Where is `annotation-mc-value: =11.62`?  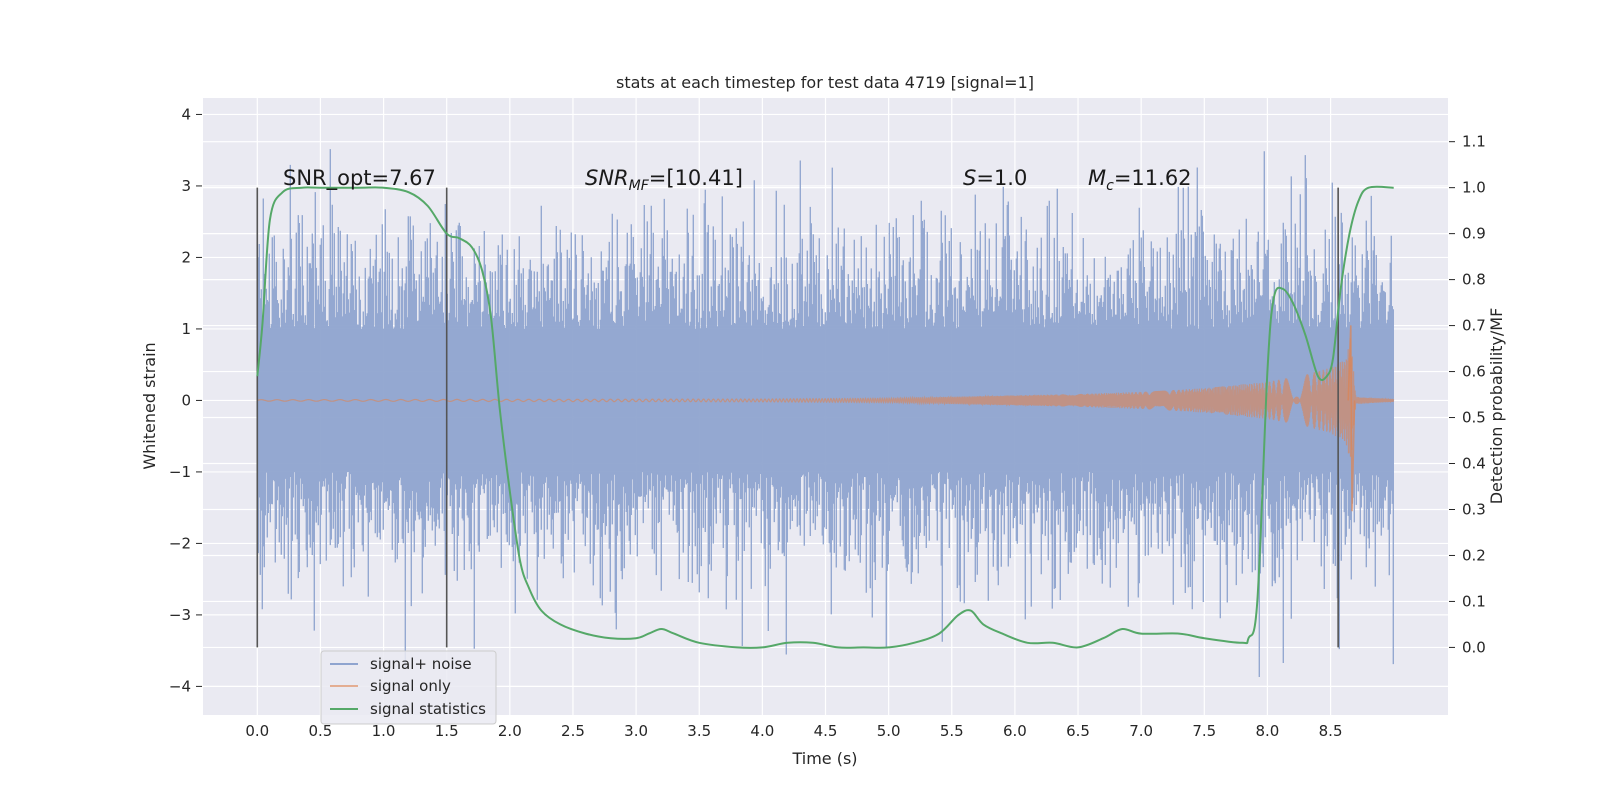 annotation-mc-value: =11.62 is located at coordinates (1153, 178).